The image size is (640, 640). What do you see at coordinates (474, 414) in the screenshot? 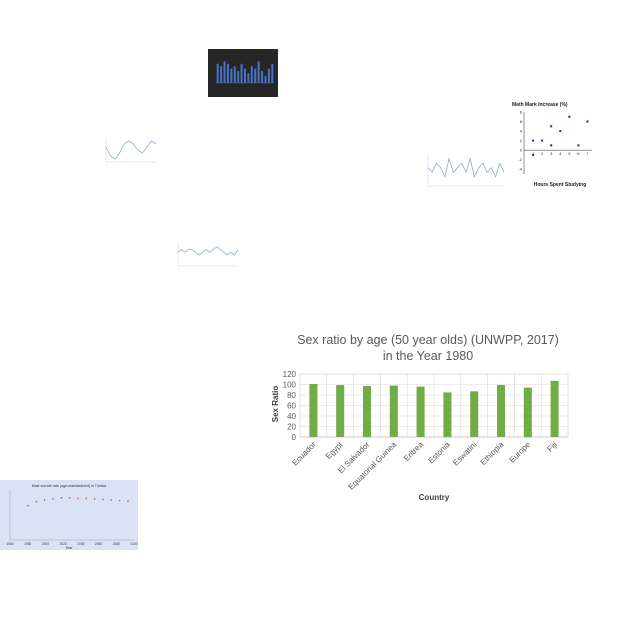
I see `bar-eswatini` at bounding box center [474, 414].